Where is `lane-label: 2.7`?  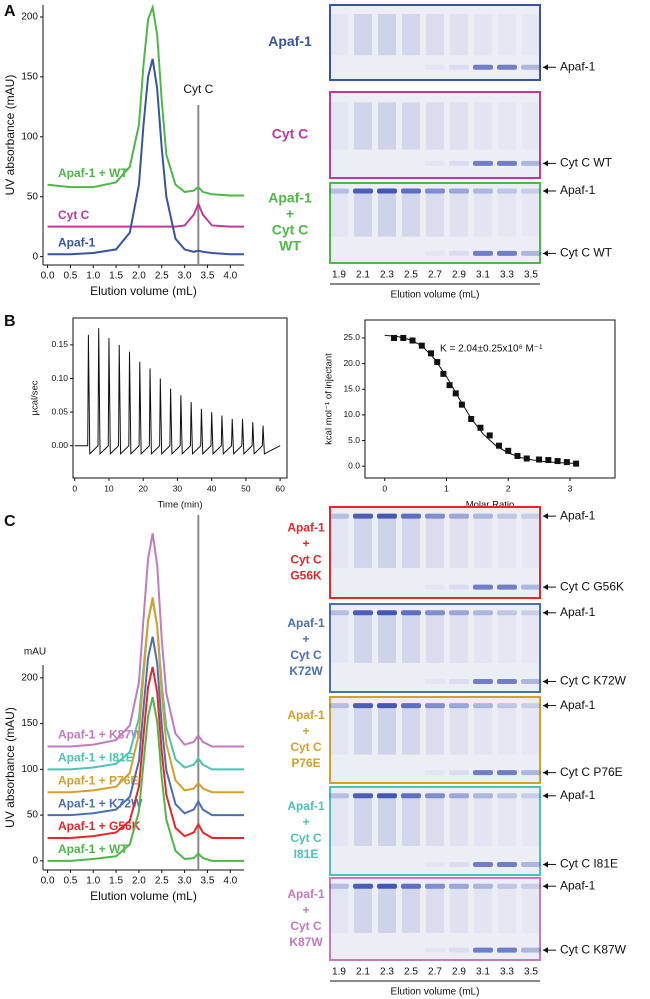
lane-label: 2.7 is located at coordinates (435, 275).